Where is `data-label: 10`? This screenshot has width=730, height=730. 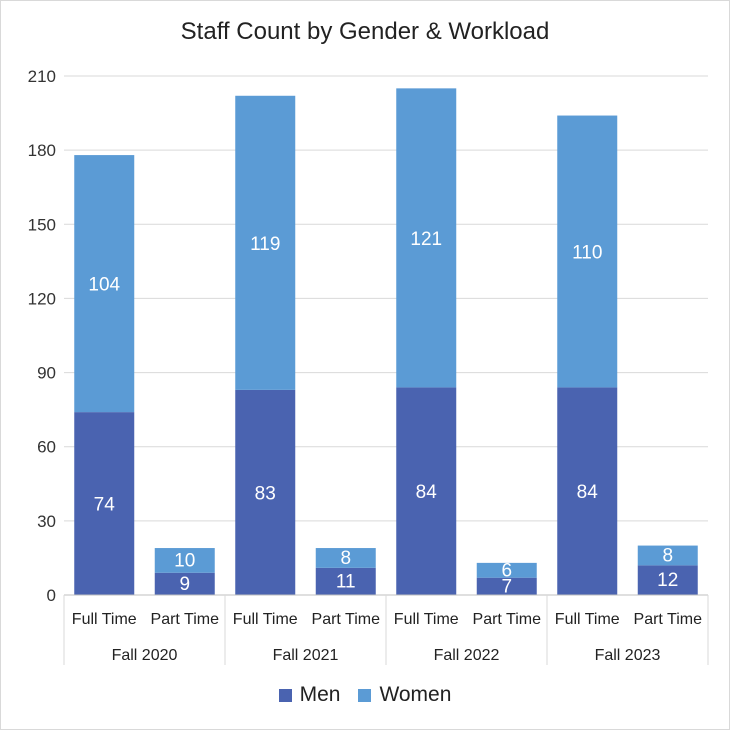 data-label: 10 is located at coordinates (184, 560).